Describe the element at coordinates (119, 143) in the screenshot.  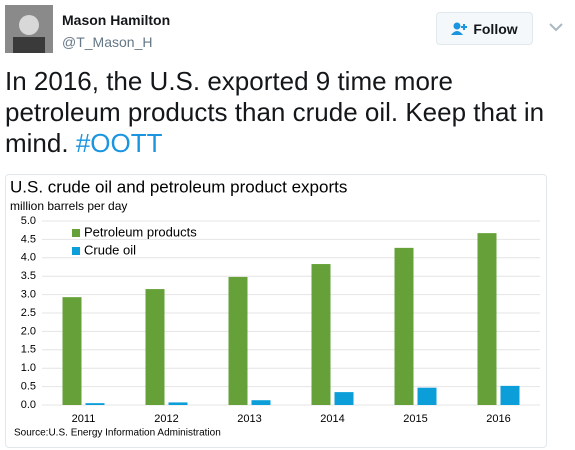
I see `hashtag: #OOTT` at that location.